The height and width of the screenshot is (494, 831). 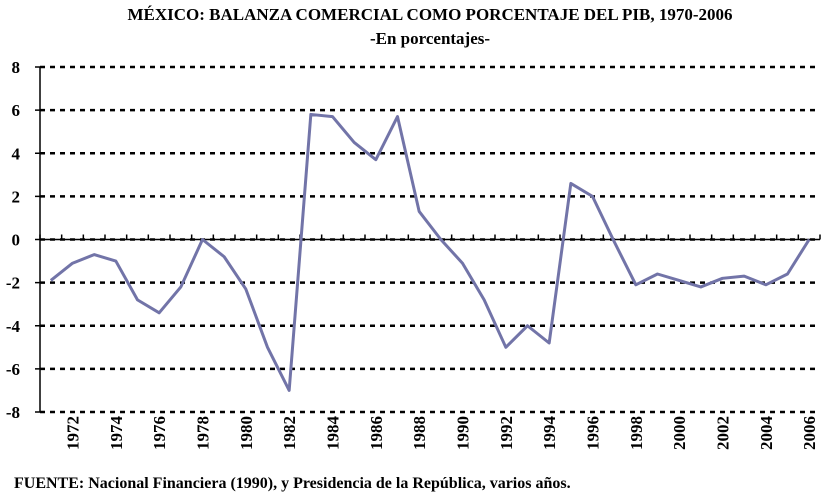 What do you see at coordinates (13, 326) in the screenshot?
I see `y-tick-label: -4` at bounding box center [13, 326].